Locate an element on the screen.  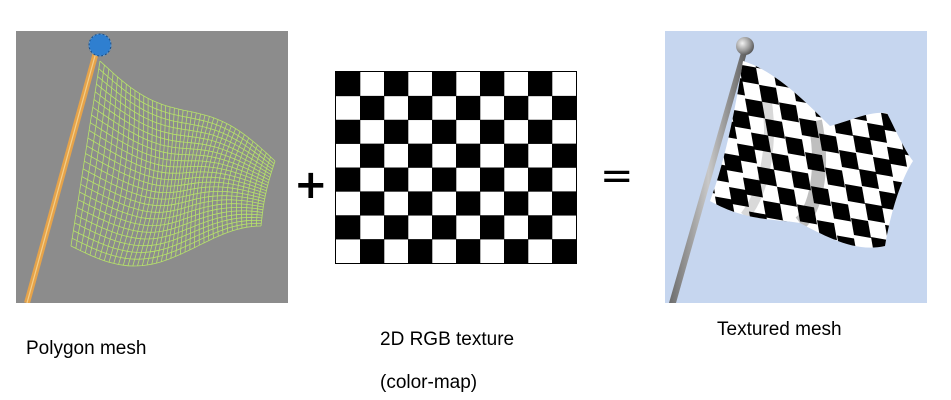
wireframe-mesh is located at coordinates (173, 163).